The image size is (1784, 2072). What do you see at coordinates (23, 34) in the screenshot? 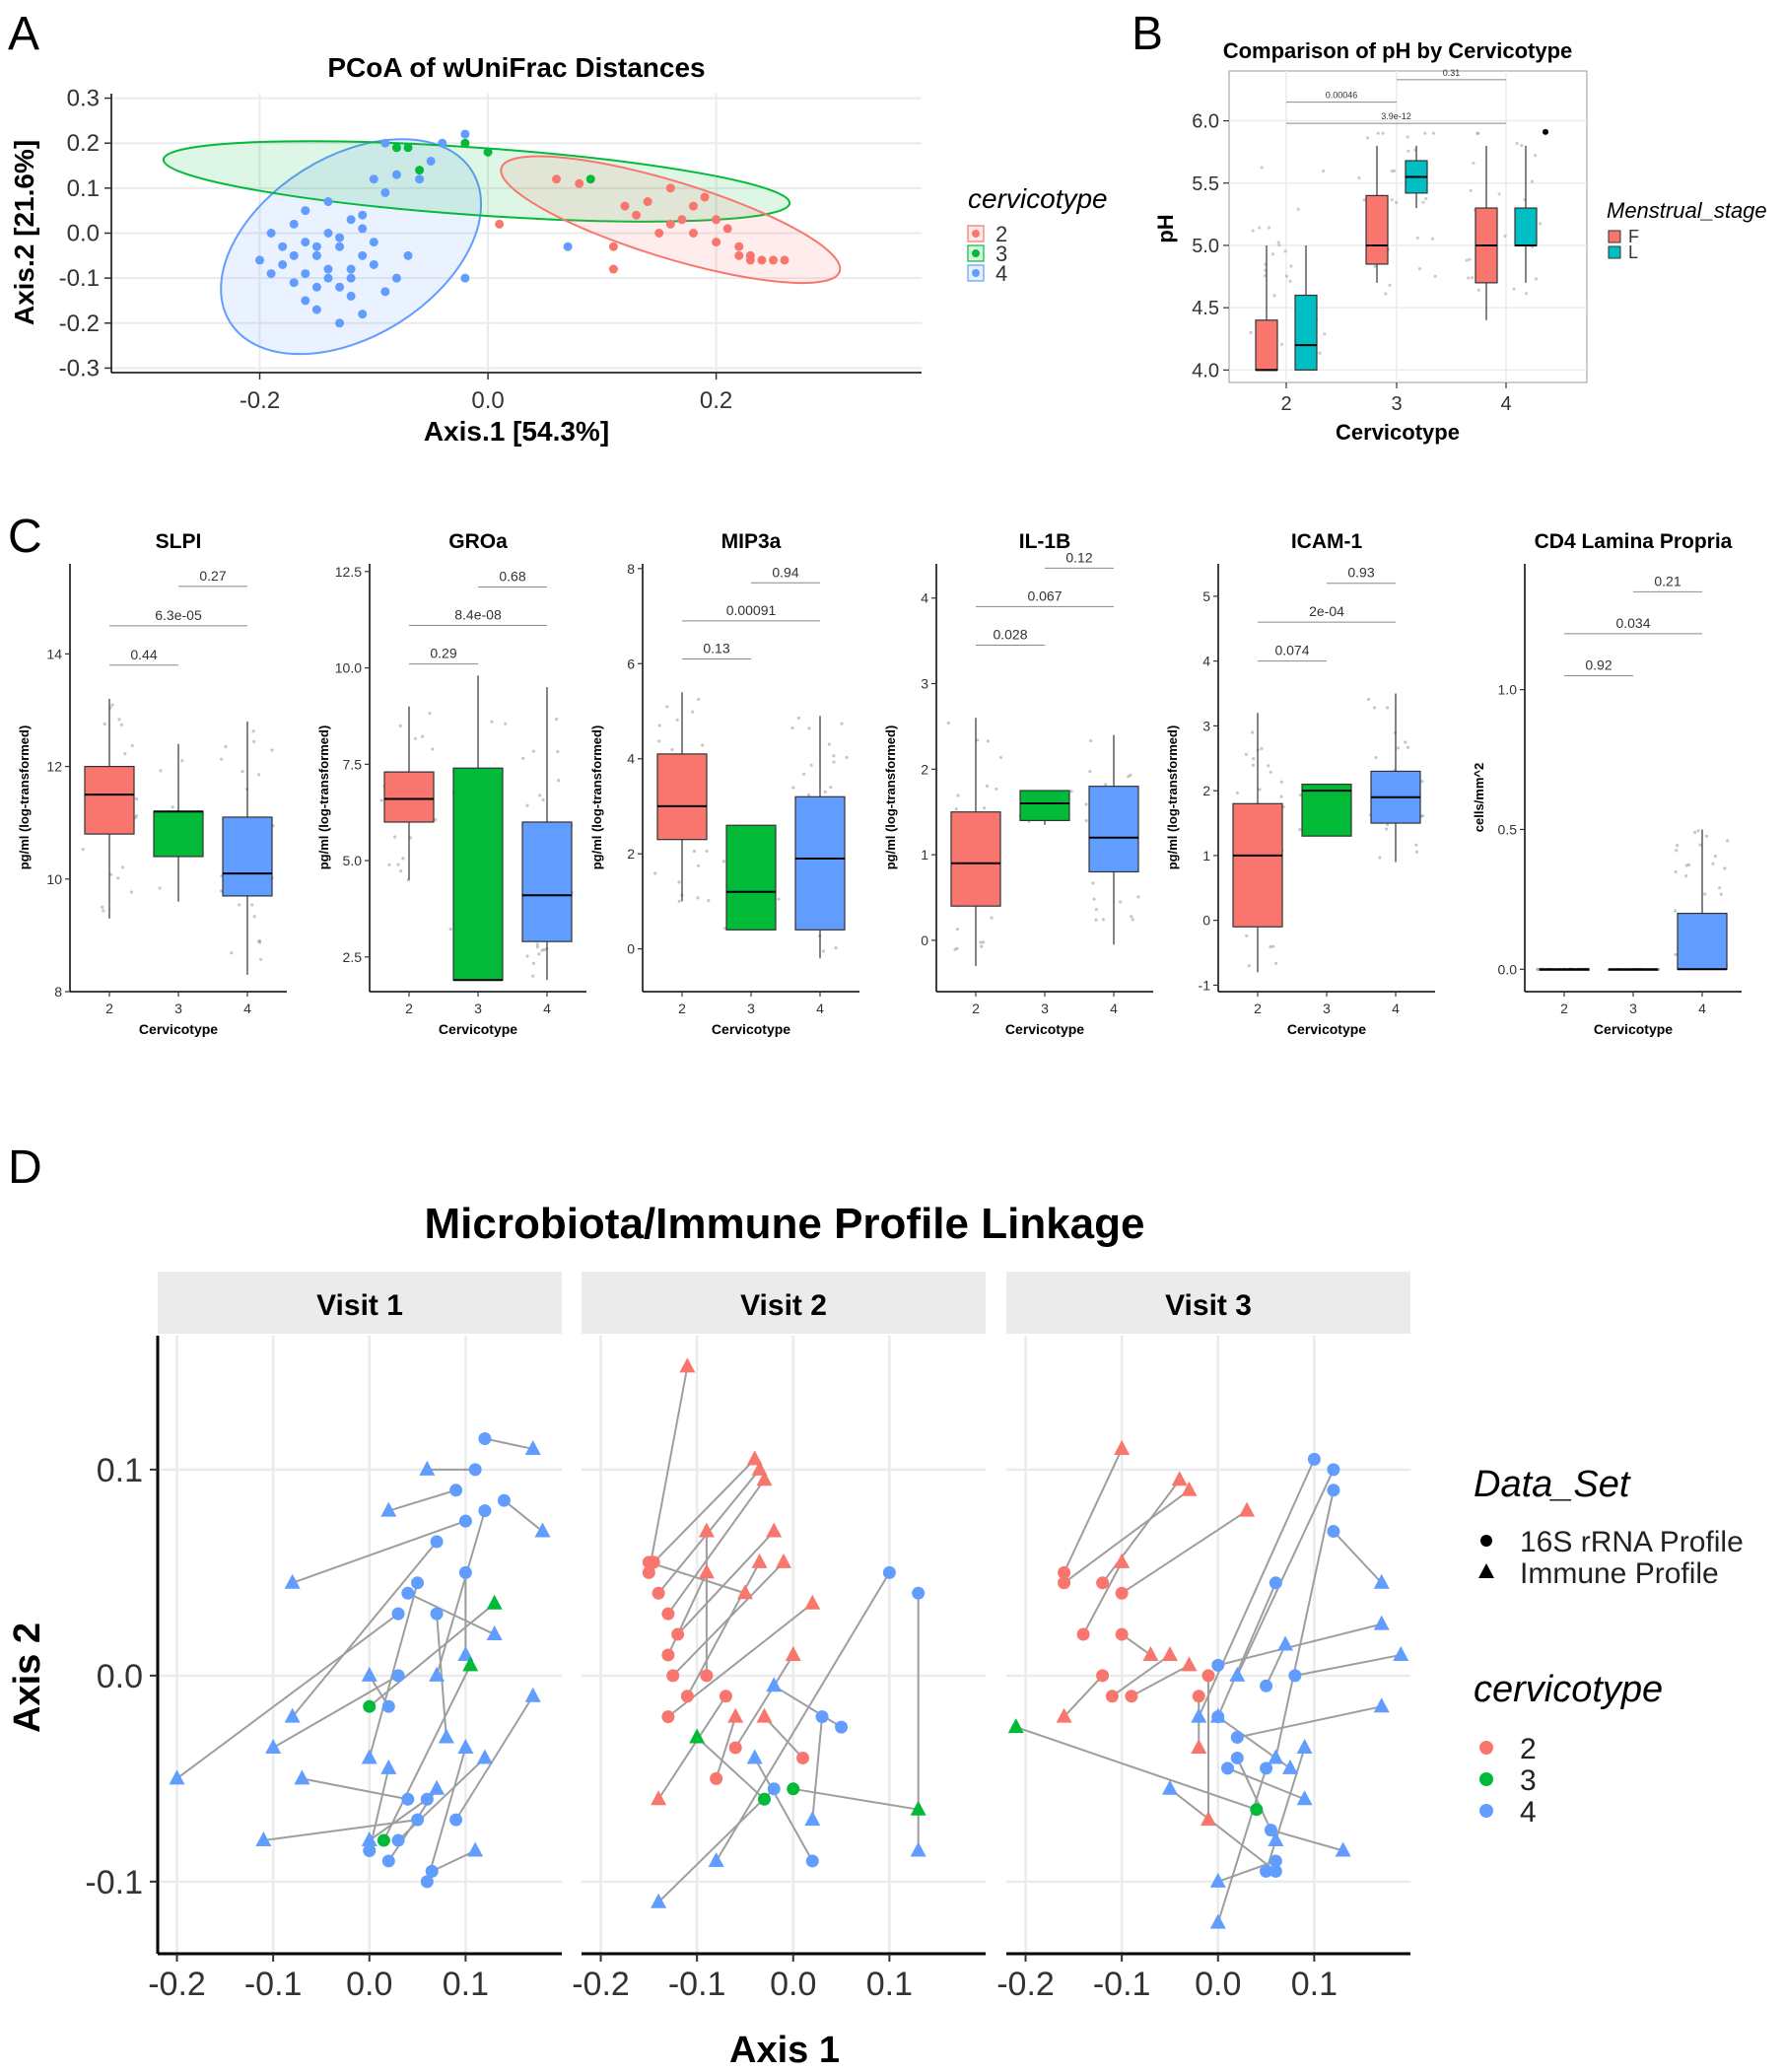
I see `panel-label-a: A` at bounding box center [23, 34].